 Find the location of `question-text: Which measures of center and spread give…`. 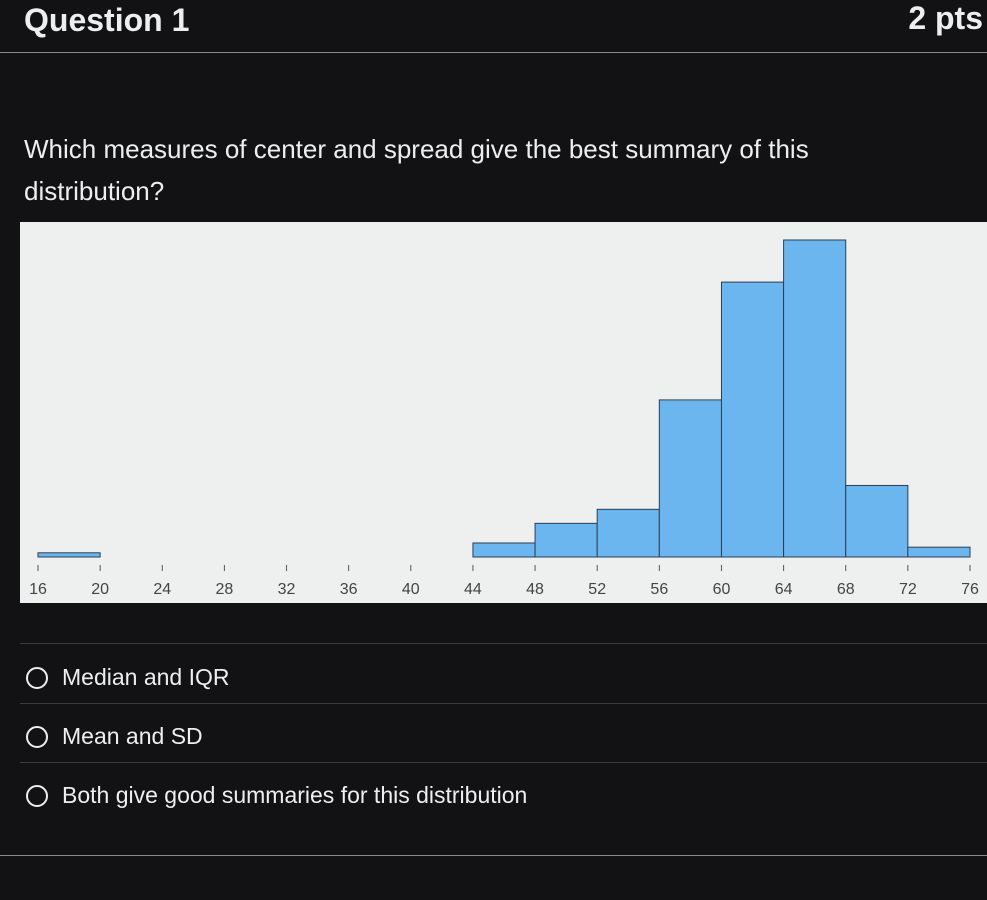

question-text: Which measures of center and spread give… is located at coordinates (416, 170).